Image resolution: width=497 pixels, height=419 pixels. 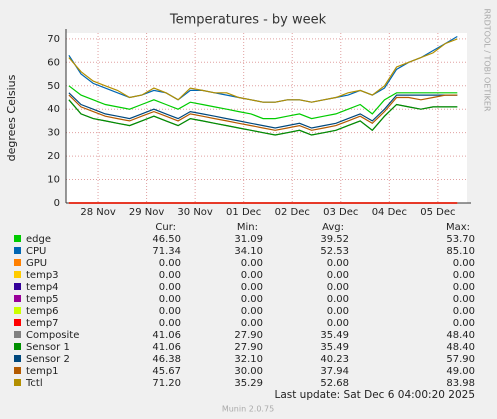 I want to click on stat-max: 49.00, so click(x=460, y=371).